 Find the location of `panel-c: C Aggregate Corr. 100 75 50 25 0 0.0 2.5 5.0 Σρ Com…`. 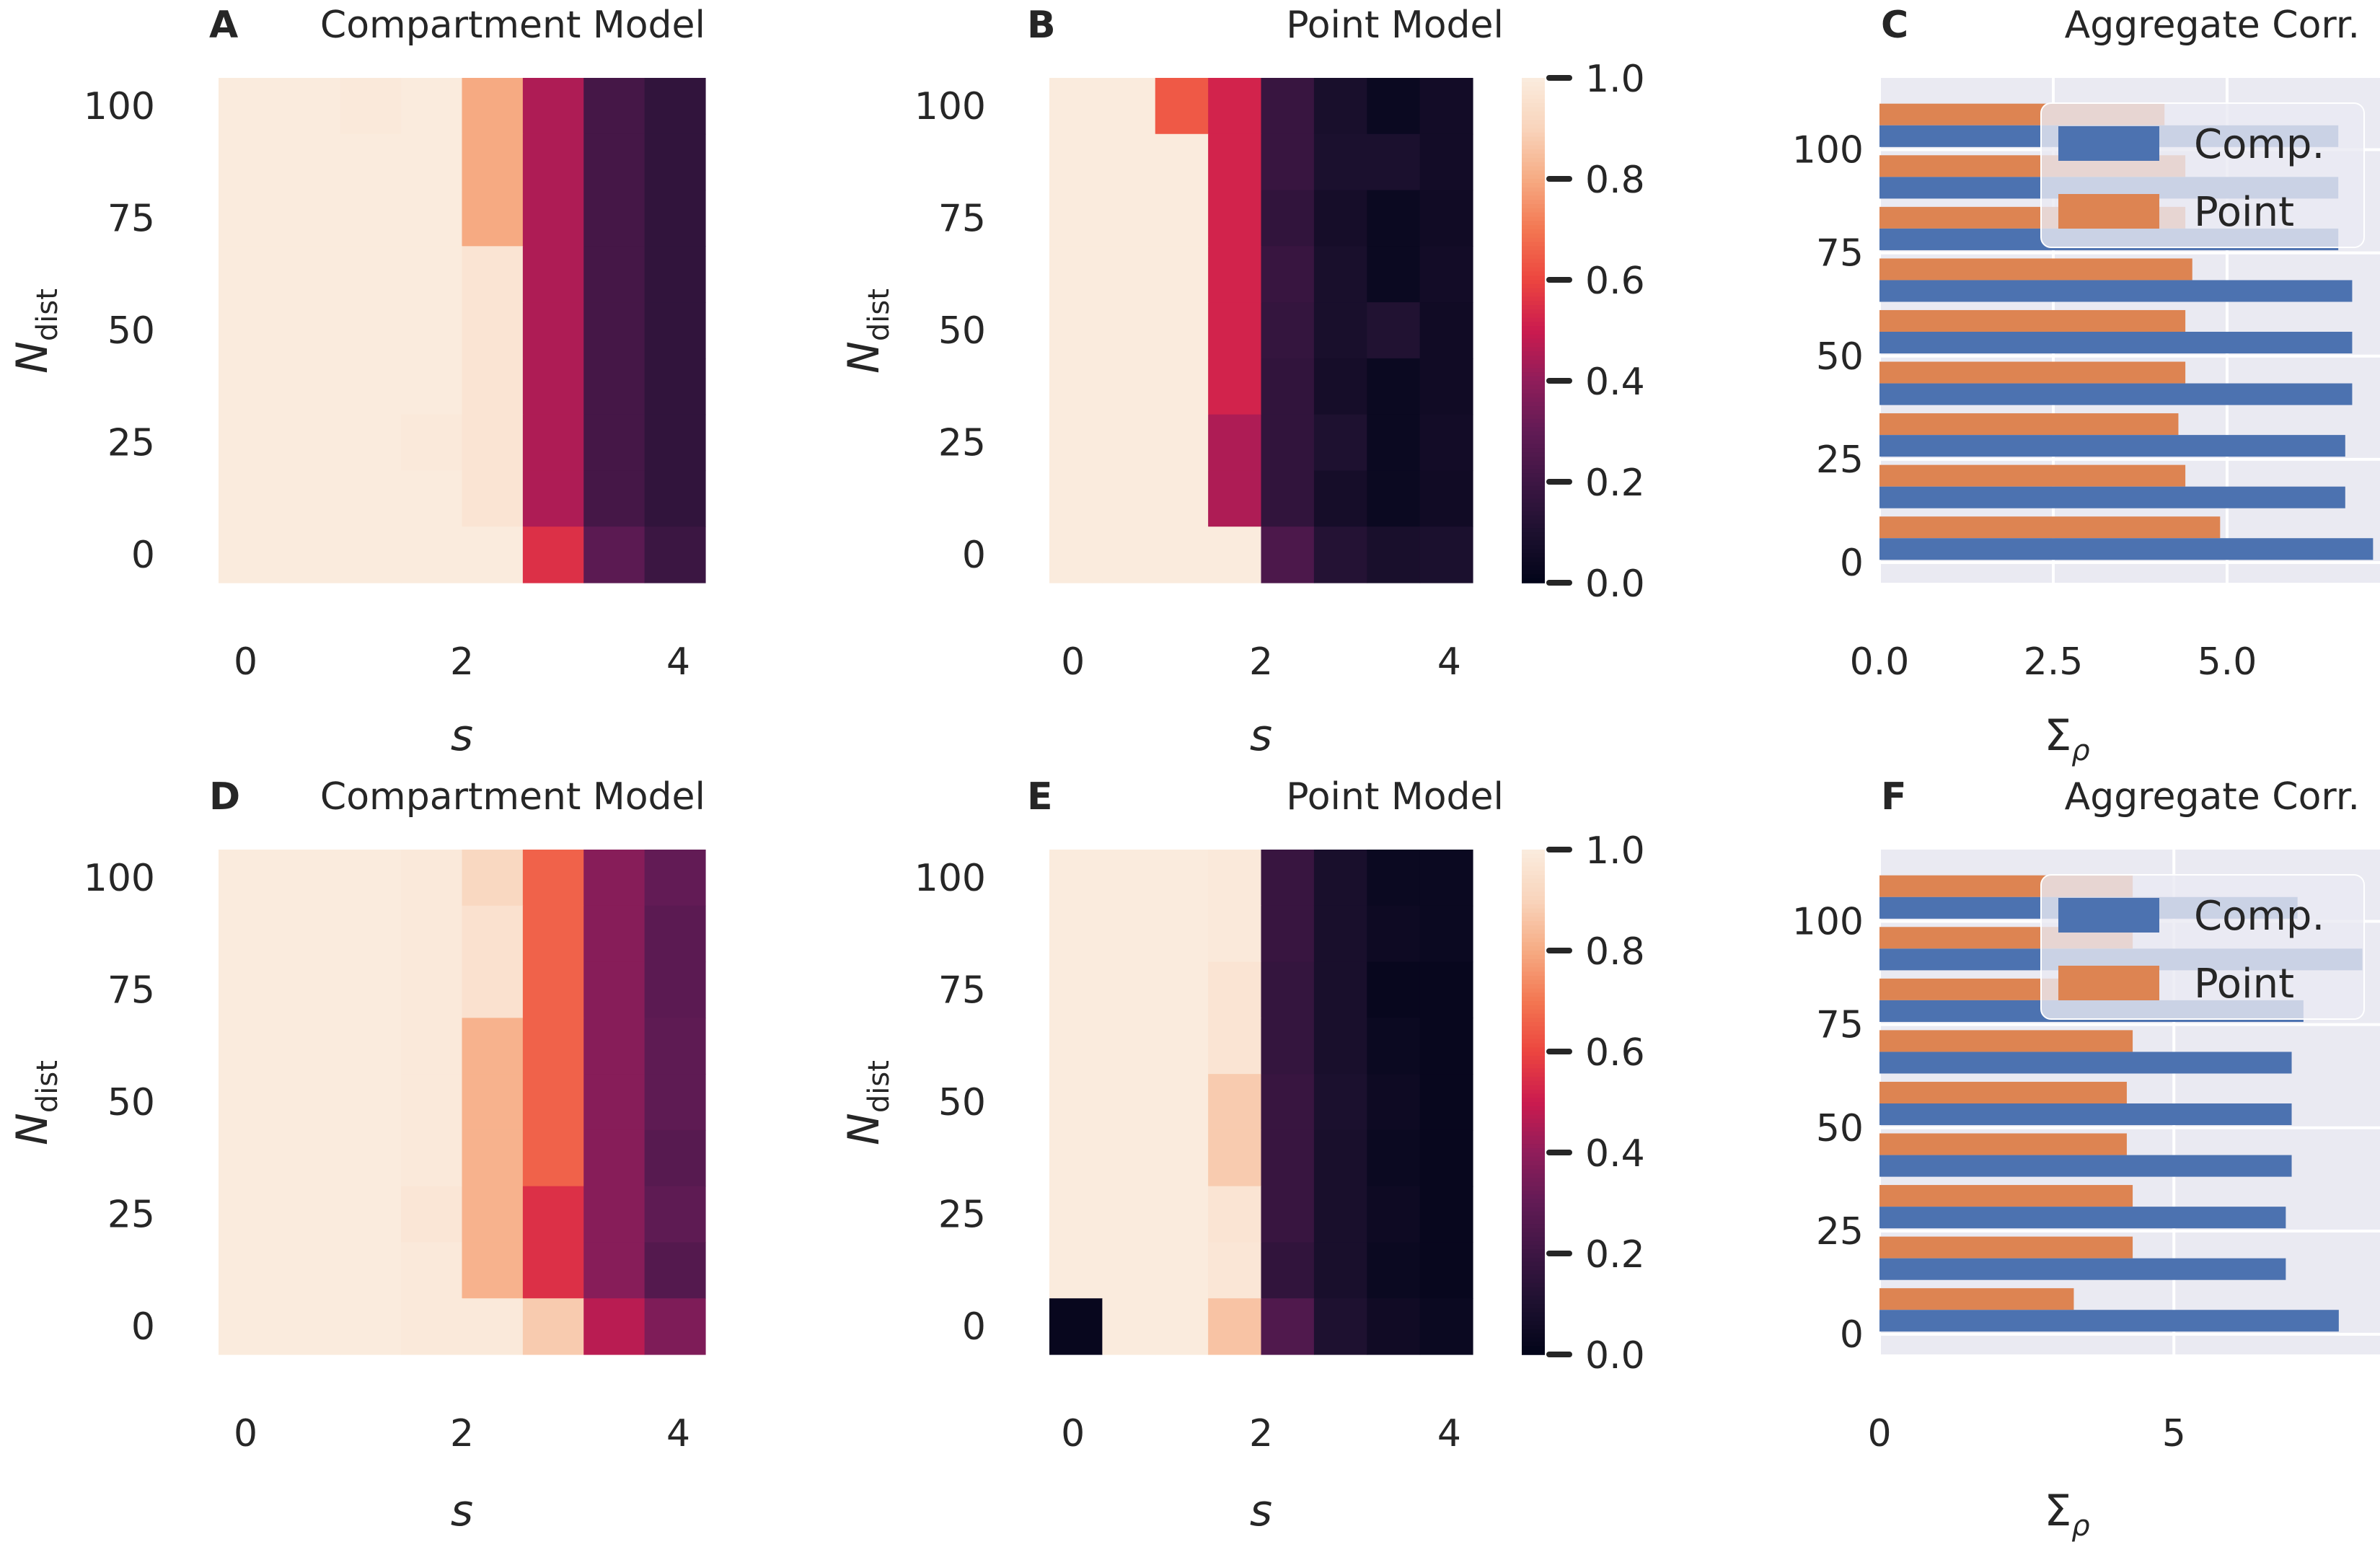

panel-c: C Aggregate Corr. 100 75 50 25 0 0.0 2.5 5.0 Σρ Com… is located at coordinates (2086, 385).